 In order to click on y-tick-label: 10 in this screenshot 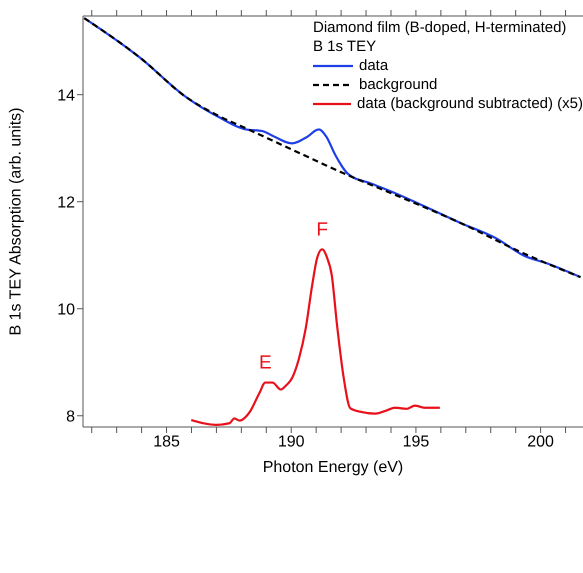, I will do `click(66, 309)`.